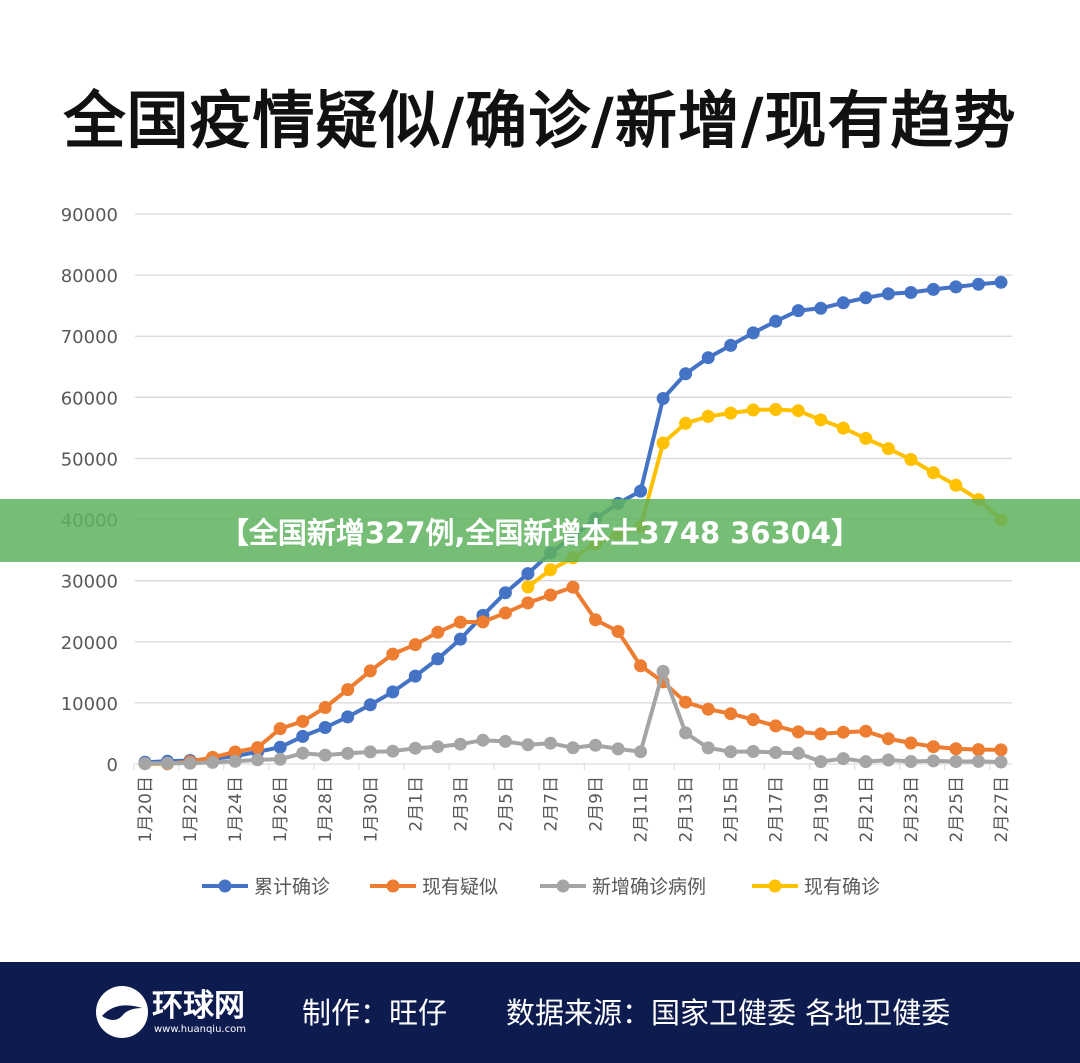 Image resolution: width=1080 pixels, height=1063 pixels. I want to click on x-tick-label: 2月3日, so click(461, 804).